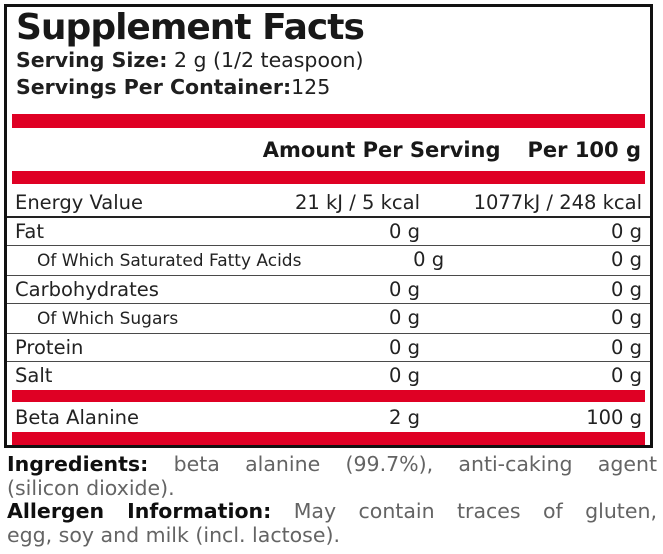  I want to click on serving-size-value: 2 g (1/2 teaspoon), so click(268, 60).